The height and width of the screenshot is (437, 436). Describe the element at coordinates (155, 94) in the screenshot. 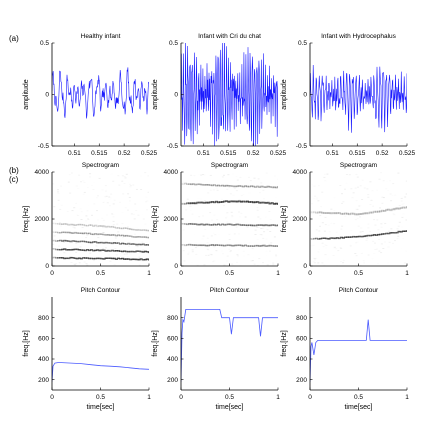

I see `y-axis-label: amplitude` at that location.